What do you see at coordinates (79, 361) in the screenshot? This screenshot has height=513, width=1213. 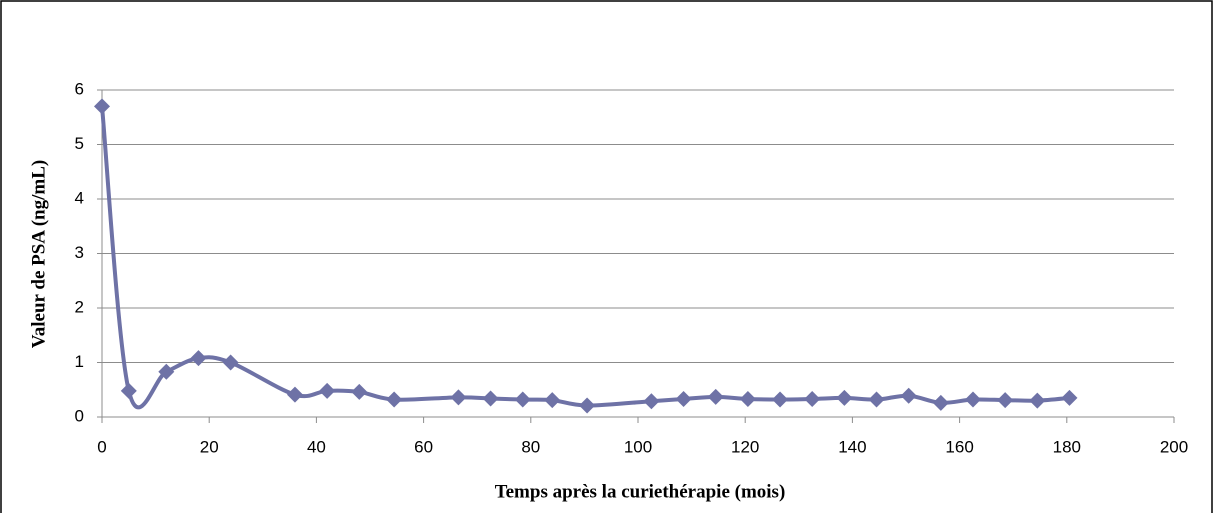 I see `y-tick-label: 1` at bounding box center [79, 361].